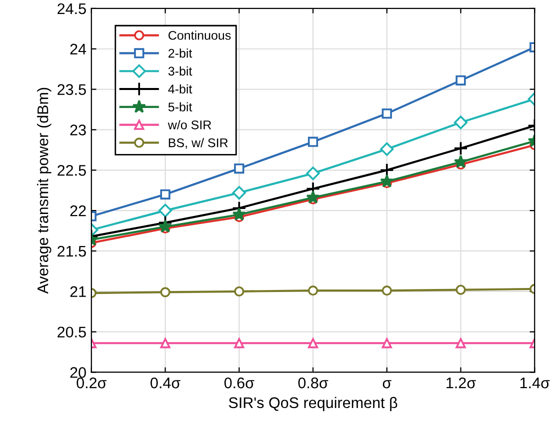 The image size is (554, 423). What do you see at coordinates (198, 143) in the screenshot?
I see `legend-label: BS, w/ SIR` at bounding box center [198, 143].